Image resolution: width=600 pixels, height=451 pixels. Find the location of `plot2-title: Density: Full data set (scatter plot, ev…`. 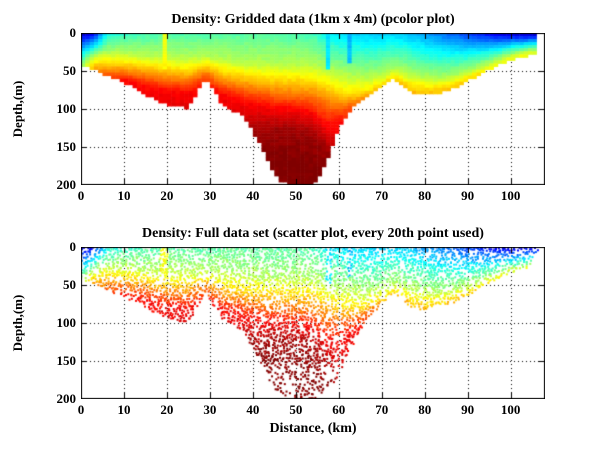

plot2-title: Density: Full data set (scatter plot, ev… is located at coordinates (313, 233).